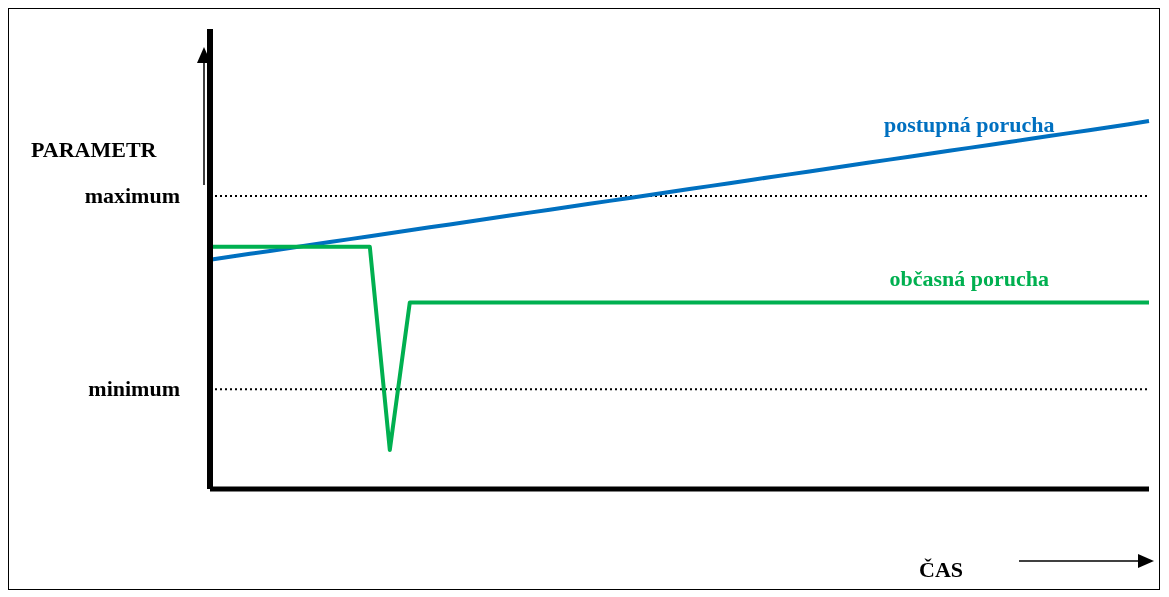  What do you see at coordinates (969, 279) in the screenshot?
I see `series-label: občasná porucha` at bounding box center [969, 279].